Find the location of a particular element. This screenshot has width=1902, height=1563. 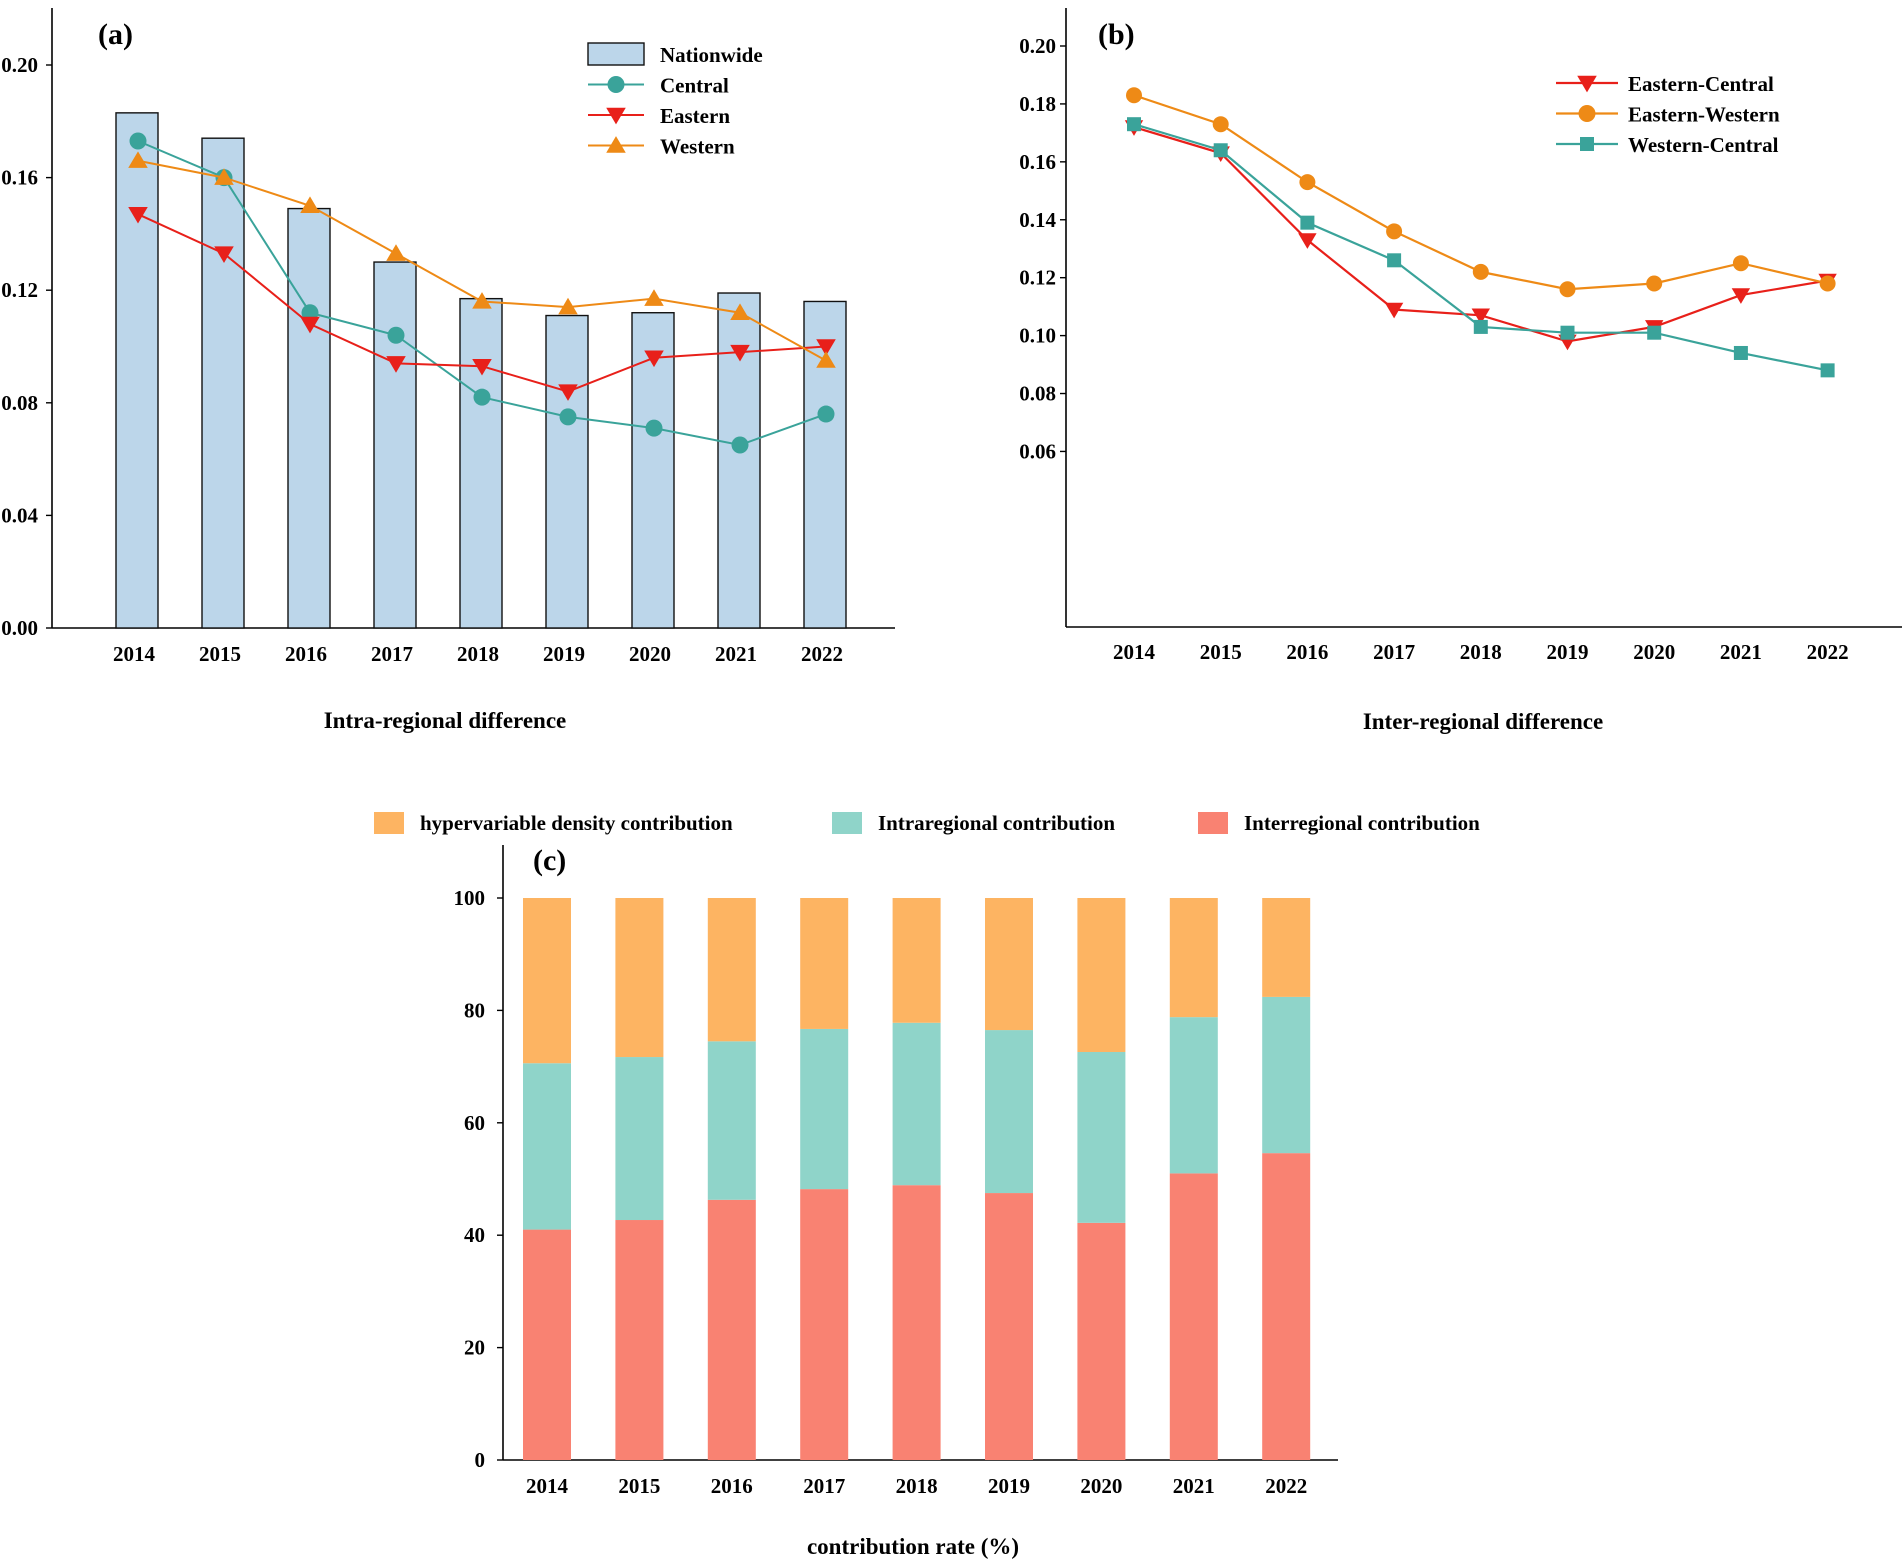

a-axis-label: Intra-regional difference is located at coordinates (445, 720).